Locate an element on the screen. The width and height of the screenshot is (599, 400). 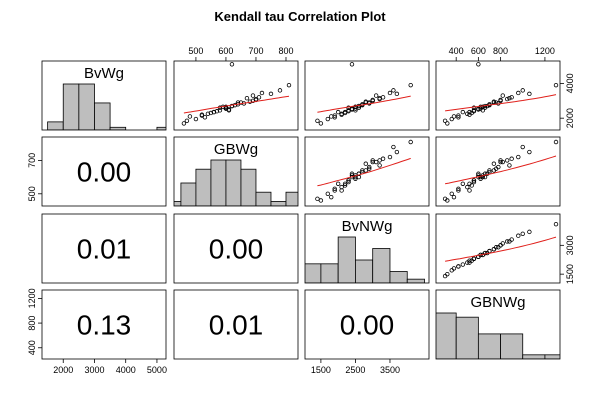
y-tick-label: 800 is located at coordinates (32, 323).